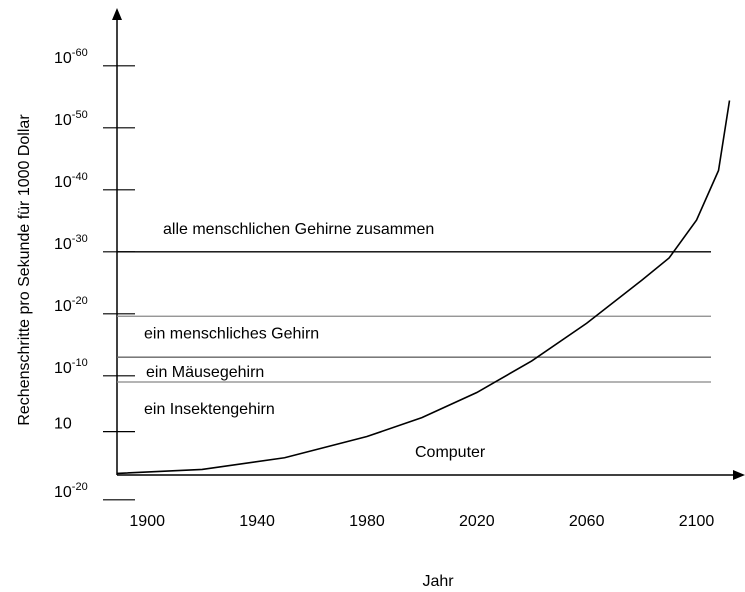  Describe the element at coordinates (209, 409) in the screenshot. I see `reference-label: ein Insektengehirn` at that location.